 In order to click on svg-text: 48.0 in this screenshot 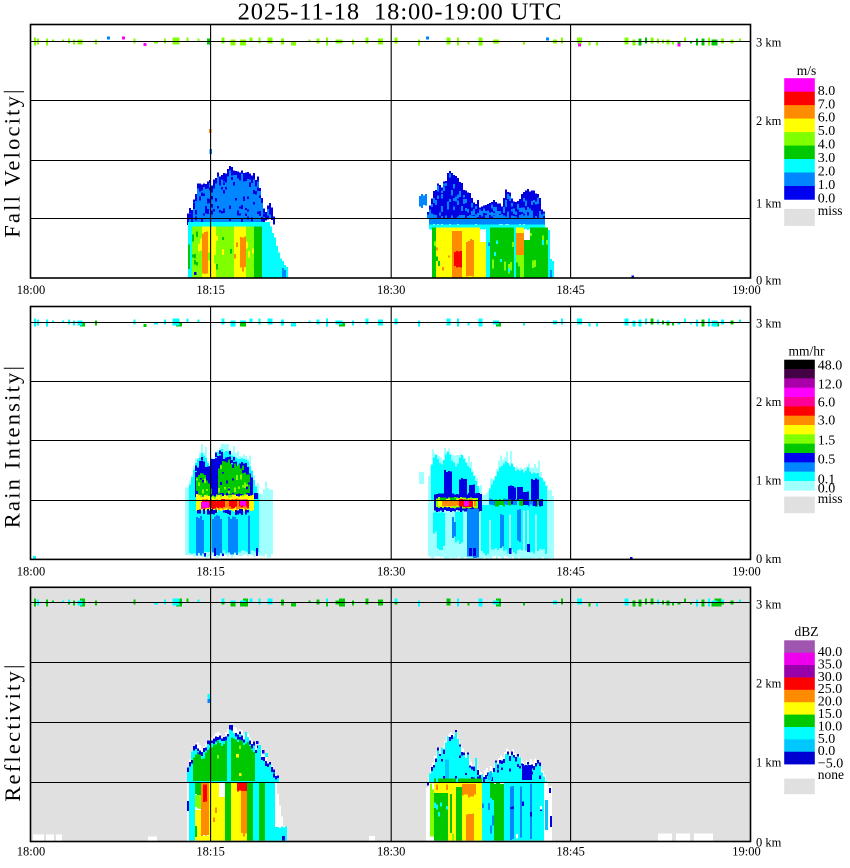, I will do `click(830, 366)`.